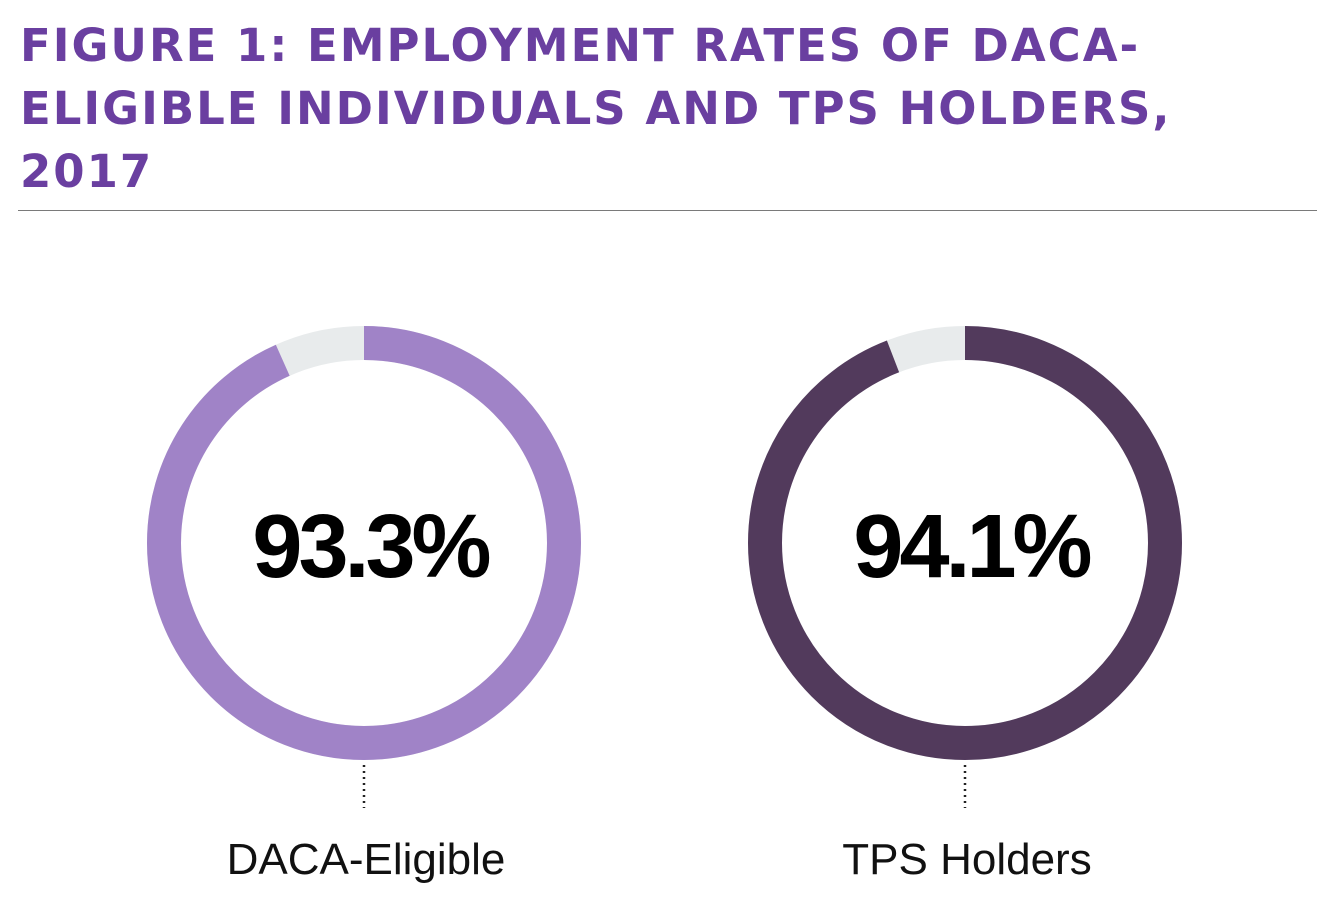 This screenshot has height=910, width=1332. I want to click on title-divider, so click(667, 210).